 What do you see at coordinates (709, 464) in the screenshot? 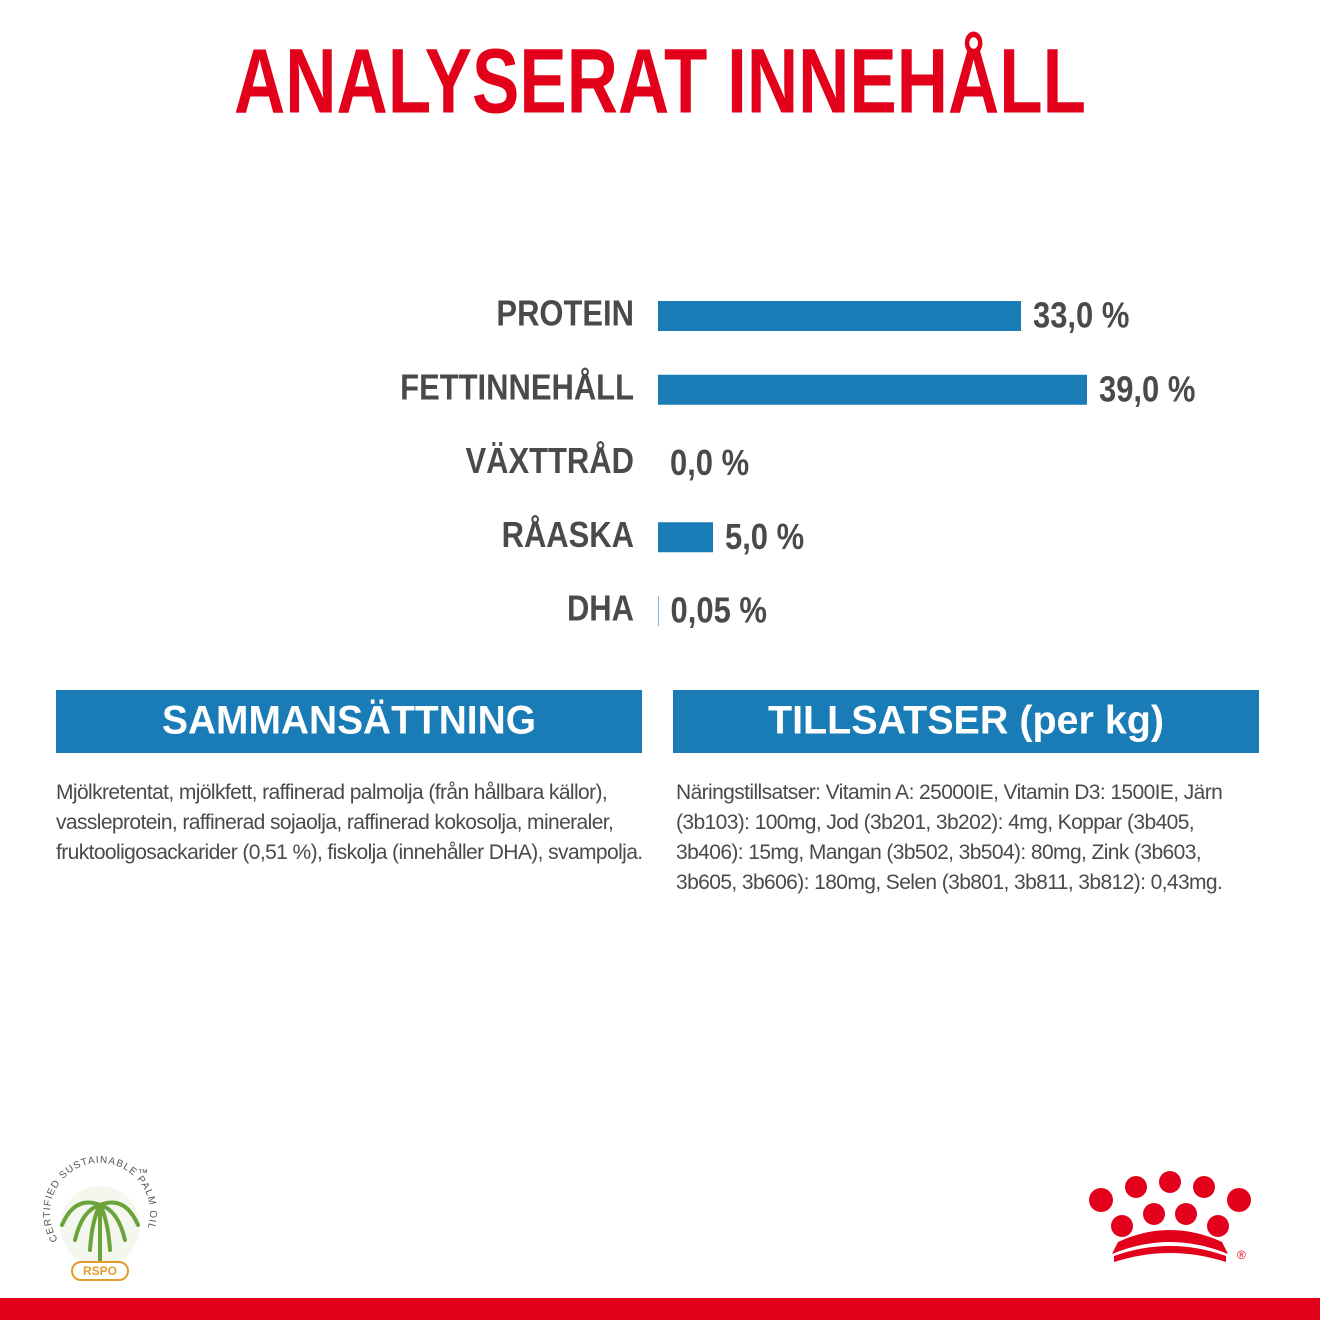
I see `value-label: 0,0 %` at bounding box center [709, 464].